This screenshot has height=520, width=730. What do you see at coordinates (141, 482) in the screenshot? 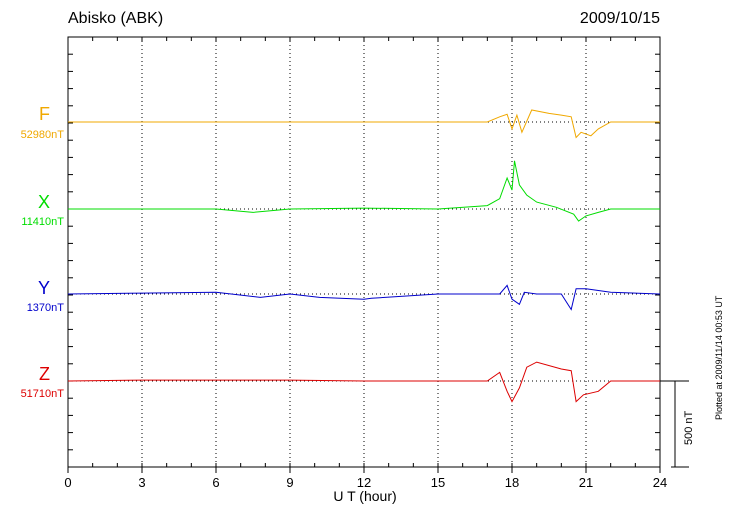
I see `x-tick-label: 3` at bounding box center [141, 482].